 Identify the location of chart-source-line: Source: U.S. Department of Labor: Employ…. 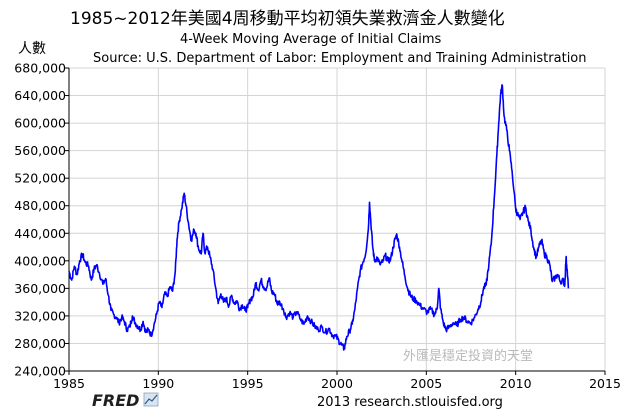
(340, 58).